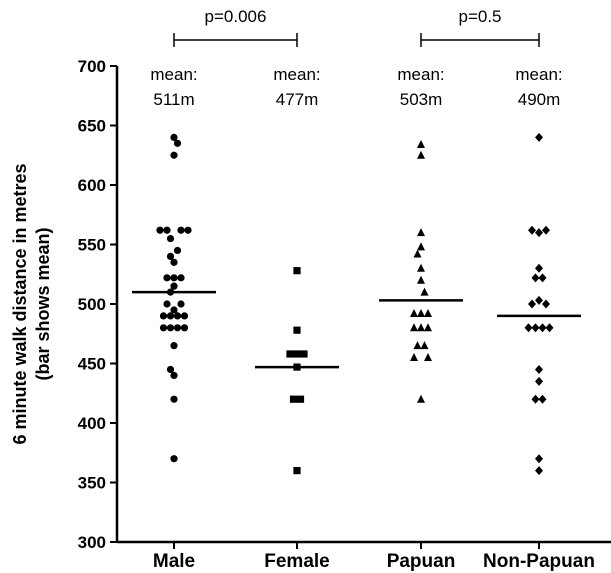 Image resolution: width=611 pixels, height=573 pixels. Describe the element at coordinates (43, 303) in the screenshot. I see `y-axis-title-line2: (bar shows mean)` at that location.